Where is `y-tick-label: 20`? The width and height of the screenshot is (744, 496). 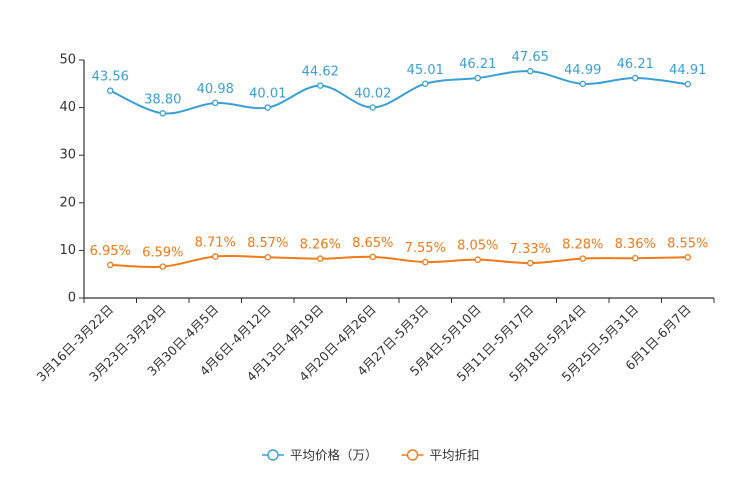 y-tick-label: 20 is located at coordinates (67, 202).